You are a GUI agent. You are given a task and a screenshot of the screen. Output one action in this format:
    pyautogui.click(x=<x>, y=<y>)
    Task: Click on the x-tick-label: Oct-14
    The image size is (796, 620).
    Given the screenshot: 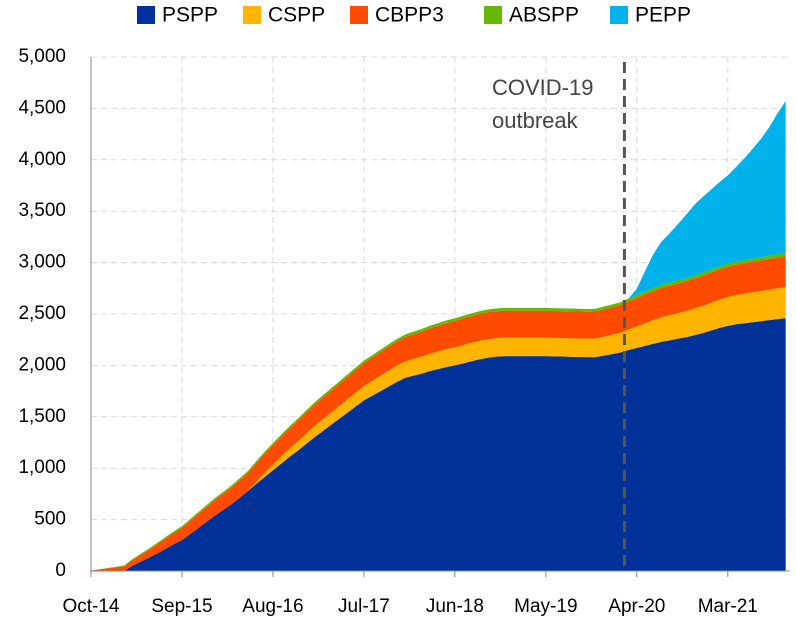 What is the action you would take?
    pyautogui.click(x=90, y=606)
    